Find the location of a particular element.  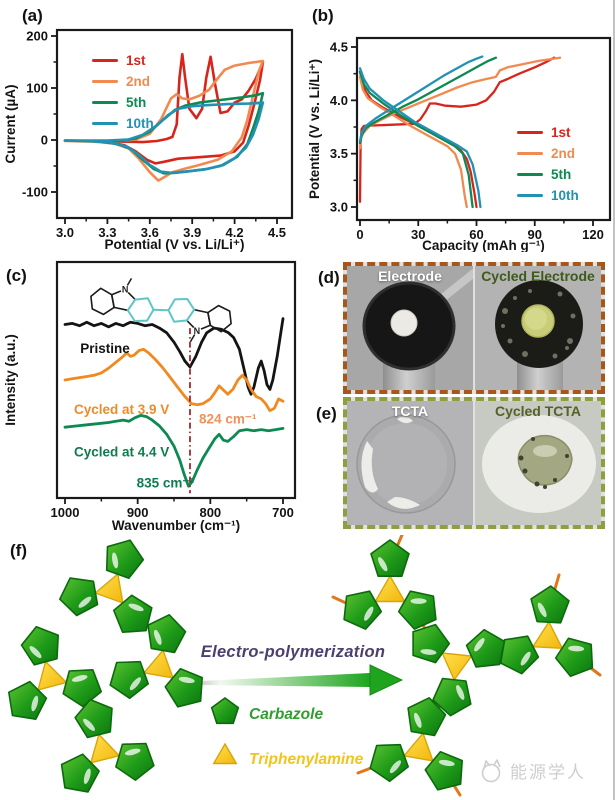

active-material-dot is located at coordinates (404, 323).